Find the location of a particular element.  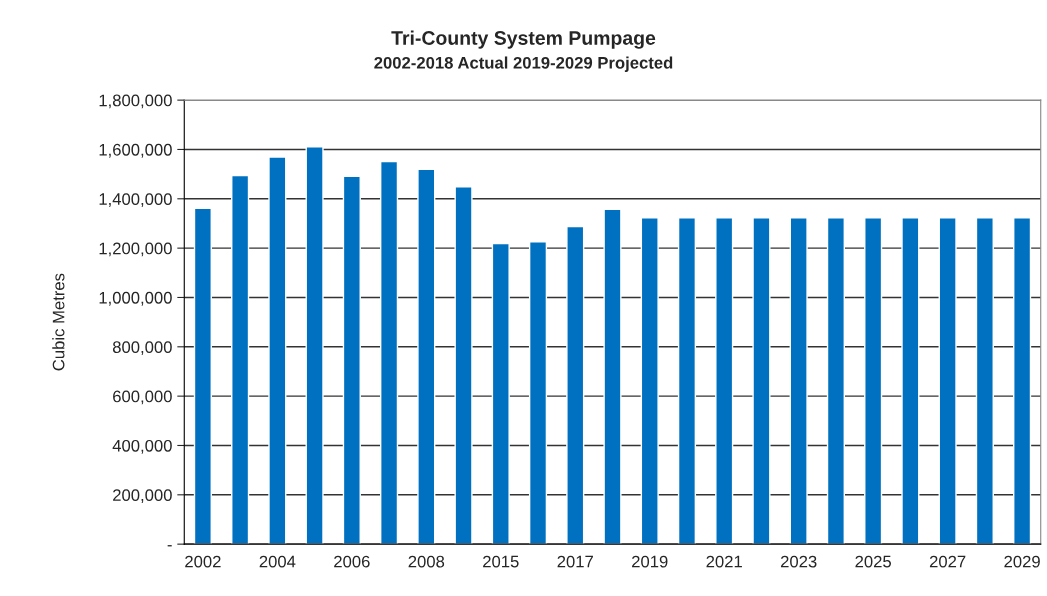

y-tick-label: 200,000 is located at coordinates (142, 496).